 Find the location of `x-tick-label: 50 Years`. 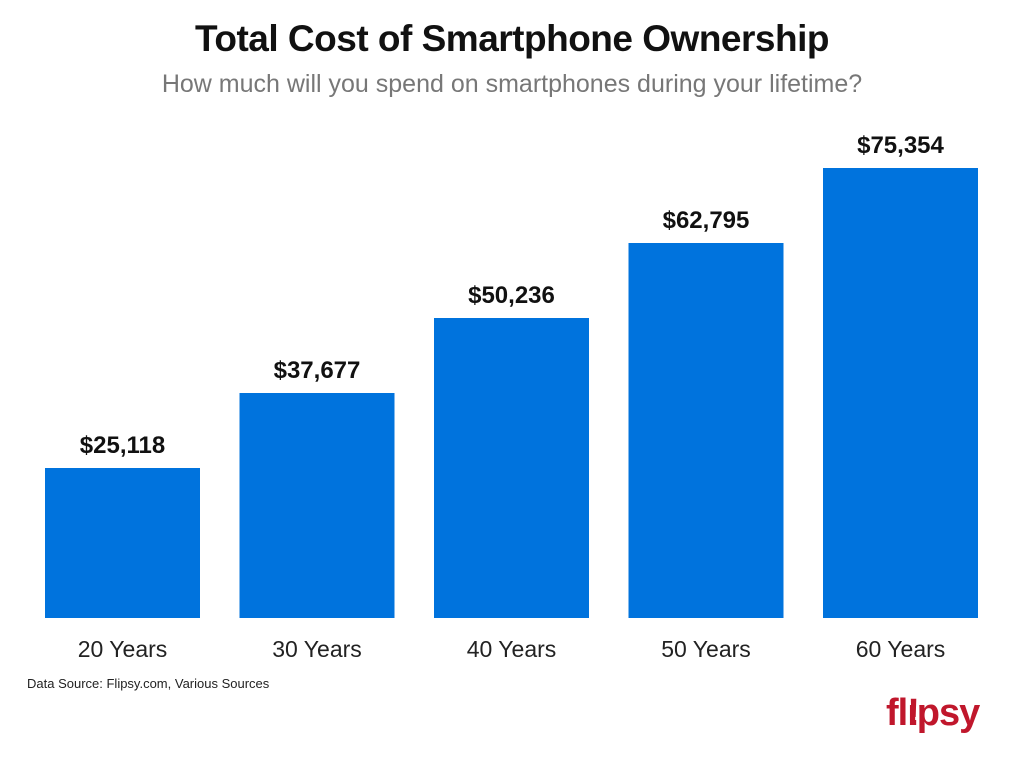

x-tick-label: 50 Years is located at coordinates (706, 649).